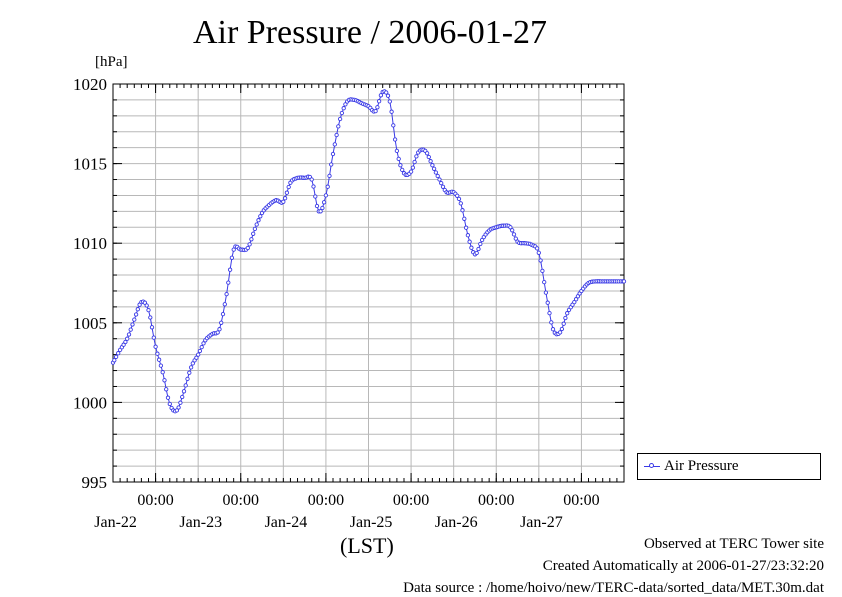 Image resolution: width=842 pixels, height=597 pixels. What do you see at coordinates (371, 522) in the screenshot?
I see `x-date-label: Jan-25` at bounding box center [371, 522].